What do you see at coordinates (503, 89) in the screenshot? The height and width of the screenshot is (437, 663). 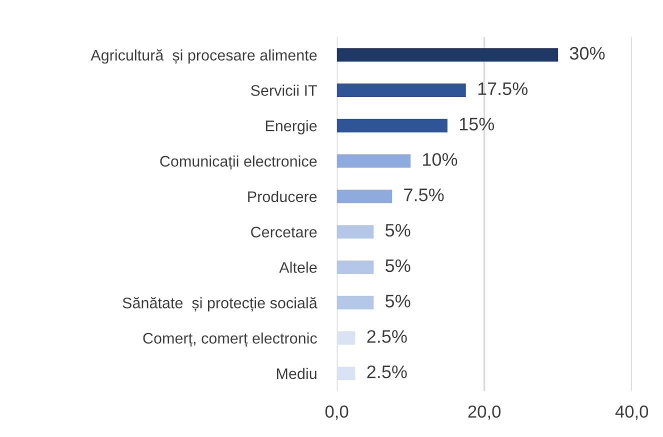 I see `data-label: 17.5%` at bounding box center [503, 89].